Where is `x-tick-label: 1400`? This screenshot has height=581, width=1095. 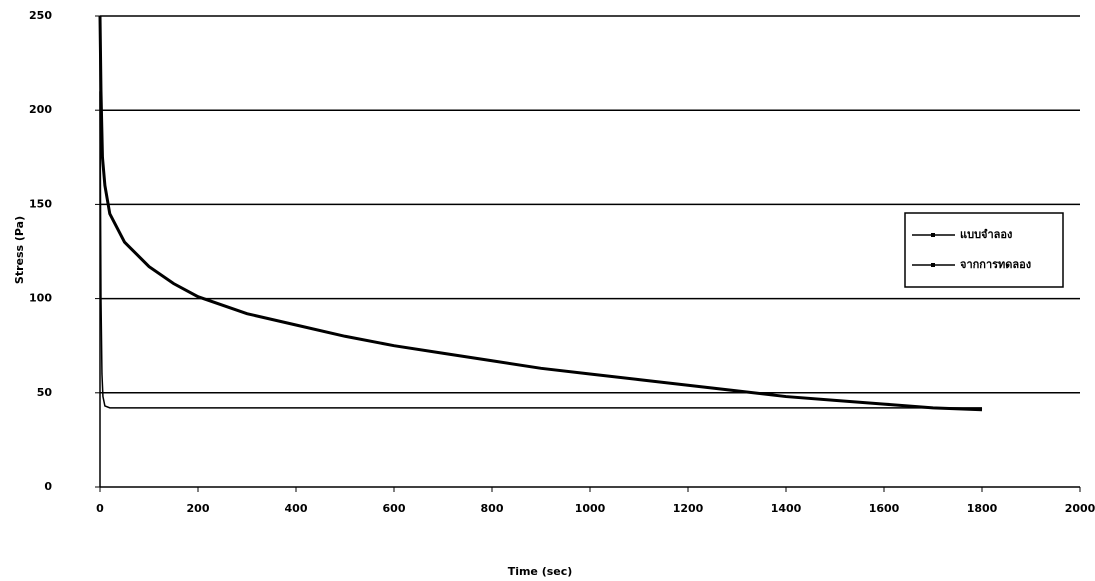 x-tick-label: 1400 is located at coordinates (786, 508).